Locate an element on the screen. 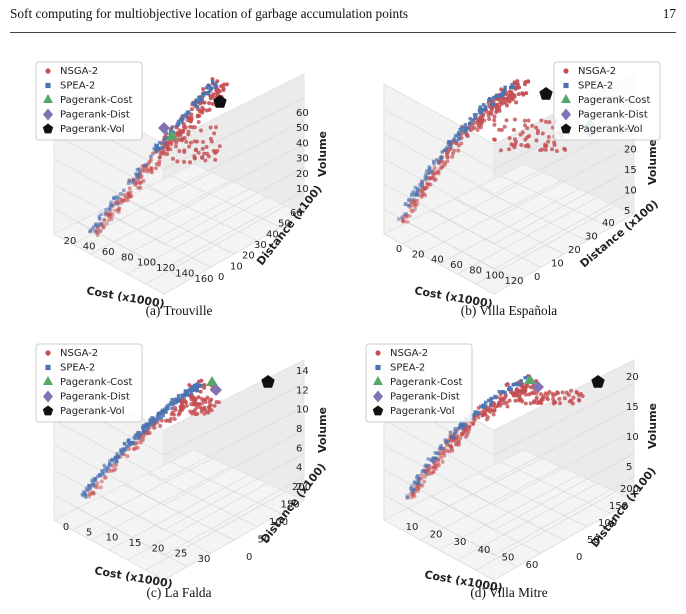  legend-marker-nsga is located at coordinates (48, 353).